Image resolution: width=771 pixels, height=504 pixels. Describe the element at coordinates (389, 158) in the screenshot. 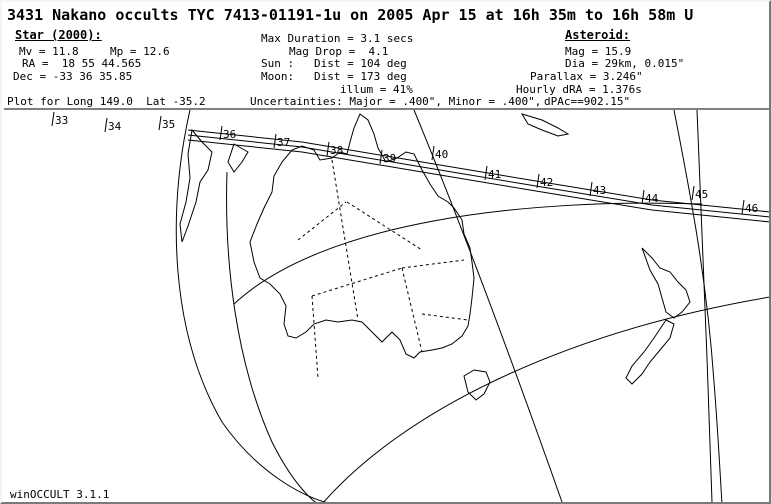

I see `time-tick-label: 39` at that location.